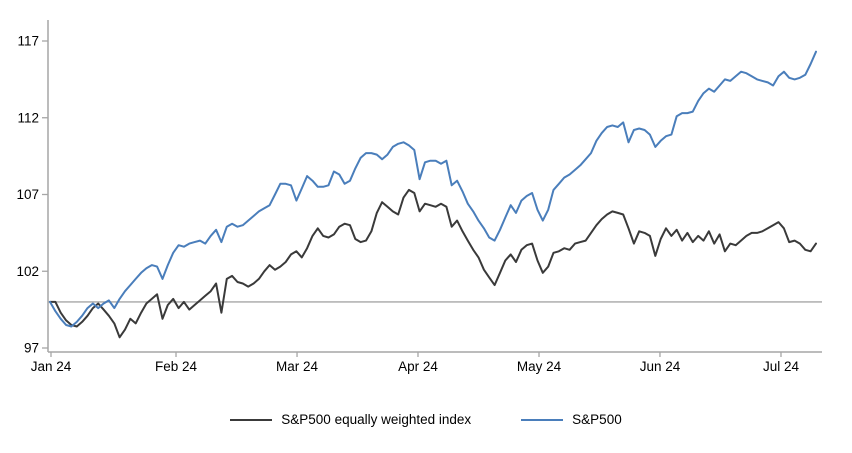  What do you see at coordinates (418, 366) in the screenshot?
I see `x-tick-label: Apr 24` at bounding box center [418, 366].